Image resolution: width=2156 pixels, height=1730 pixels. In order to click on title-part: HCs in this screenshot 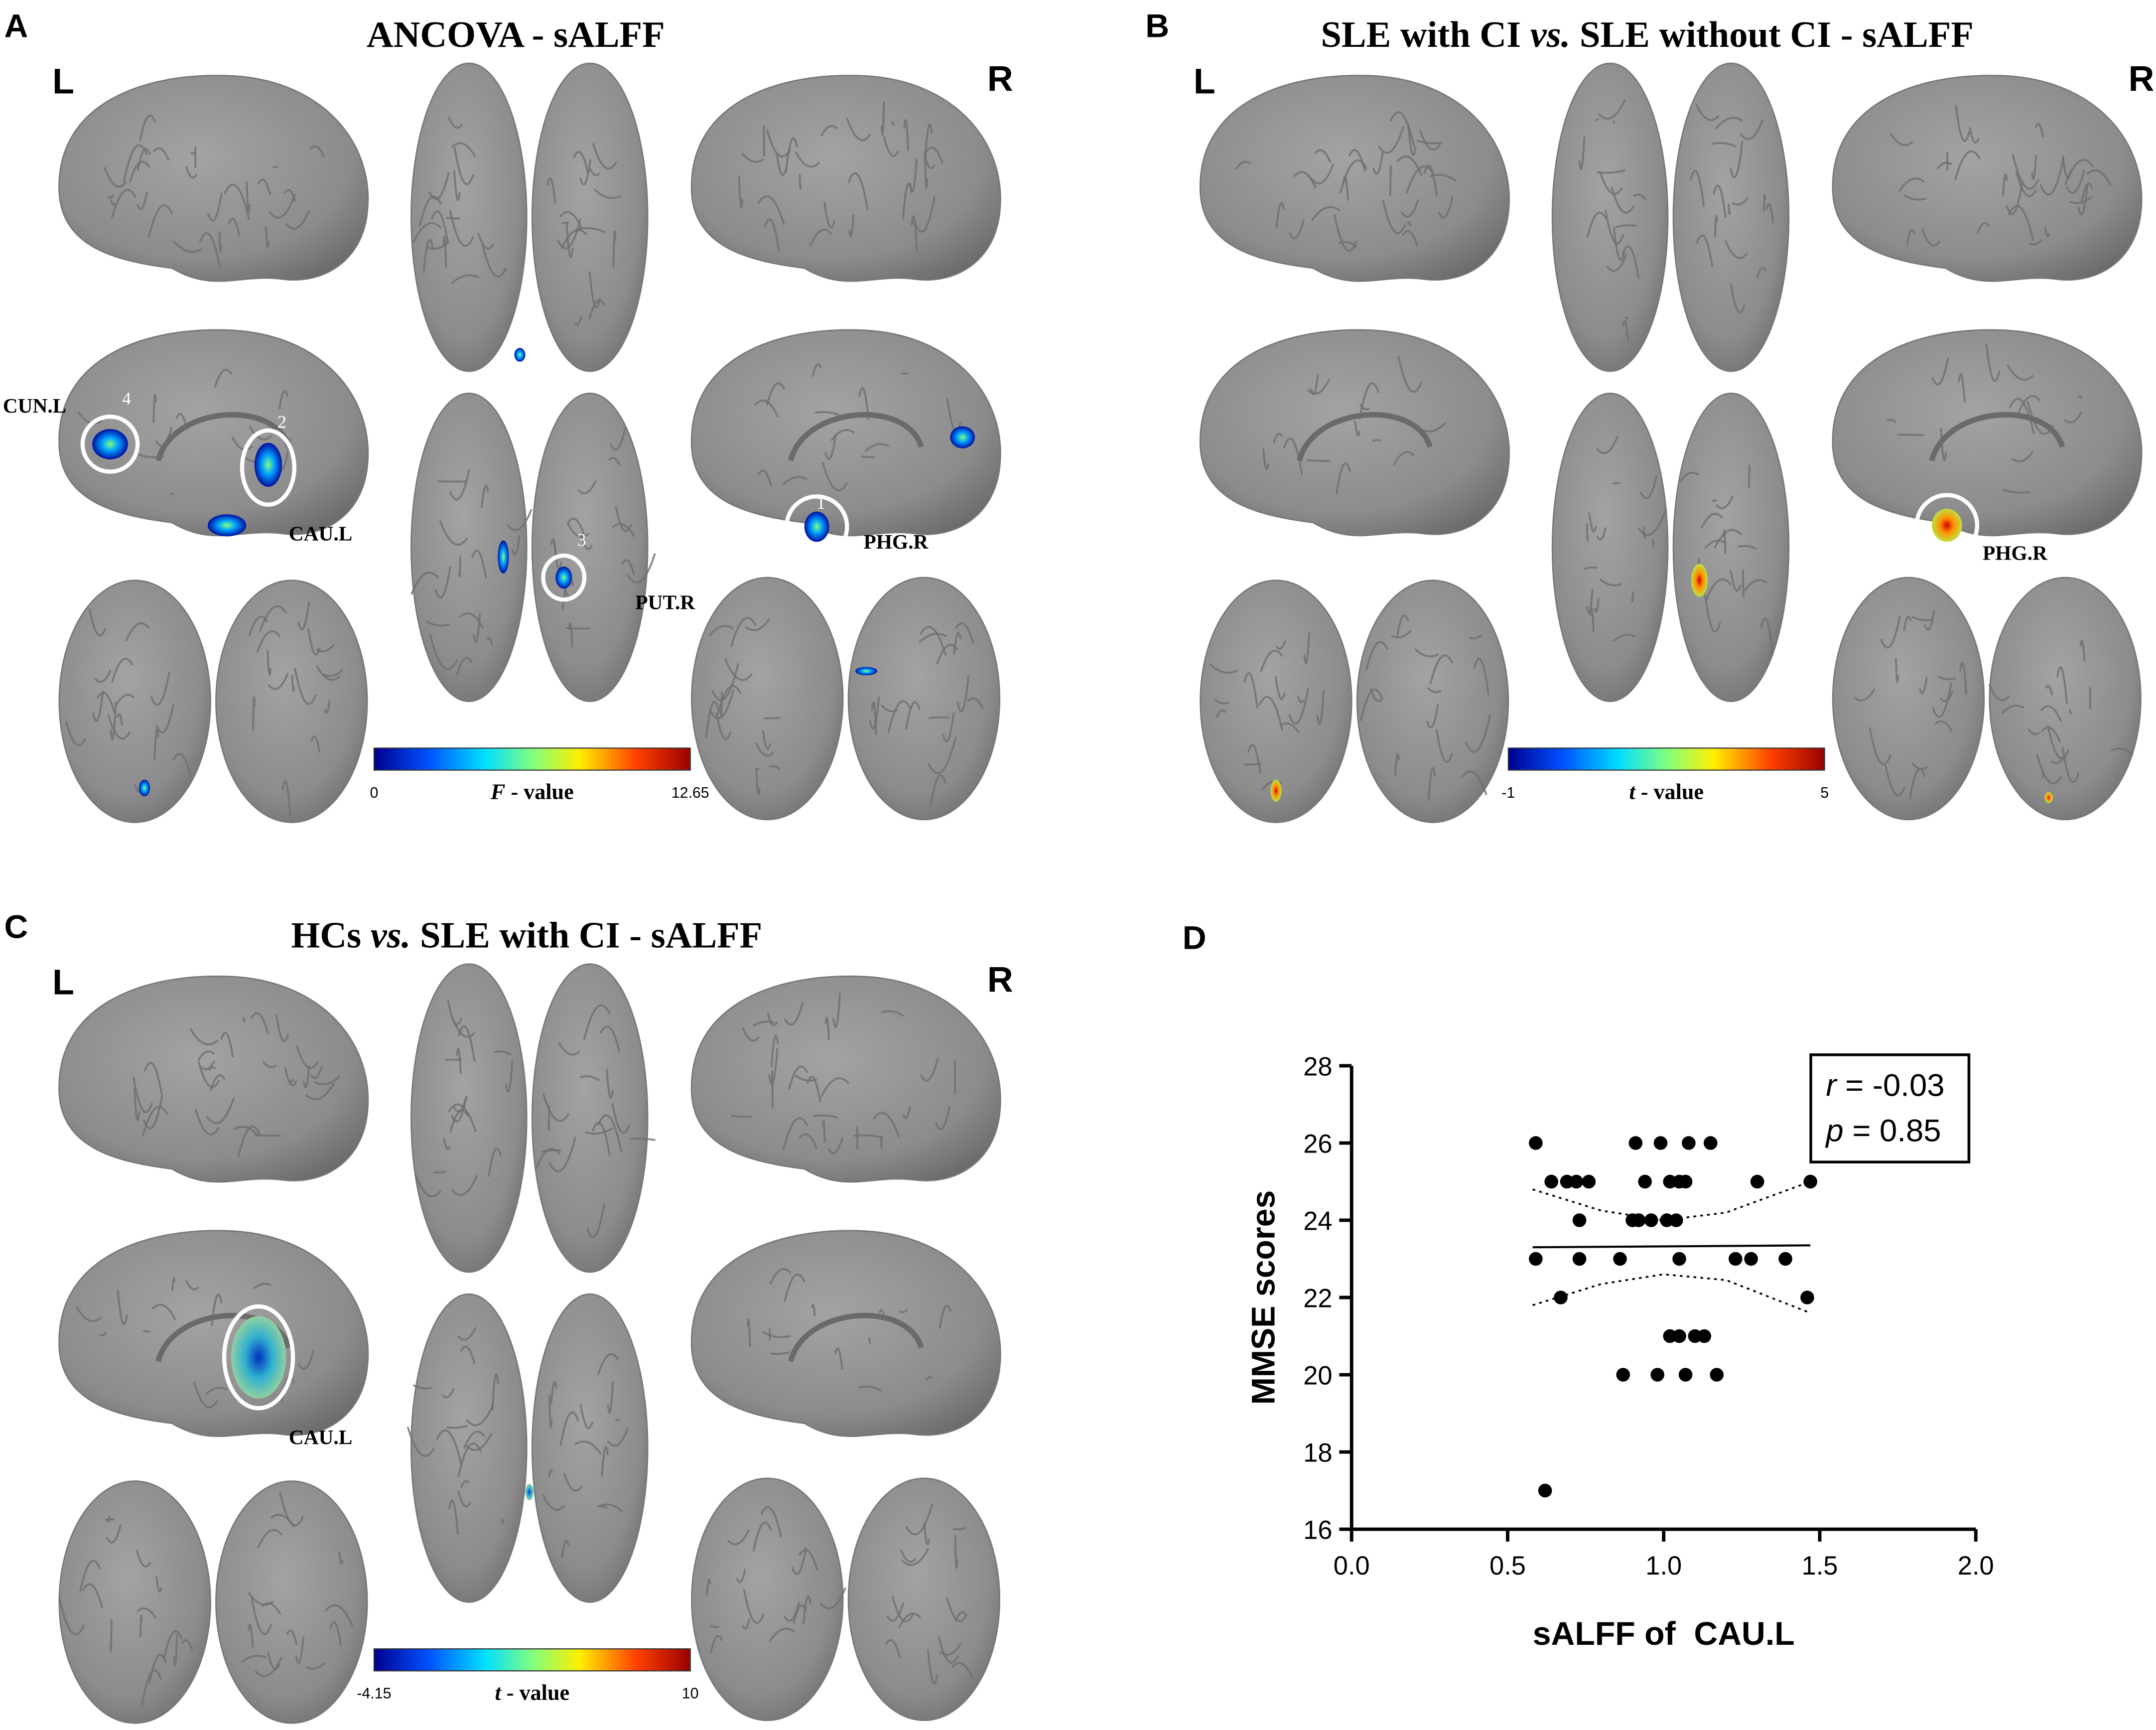, I will do `click(330, 935)`.